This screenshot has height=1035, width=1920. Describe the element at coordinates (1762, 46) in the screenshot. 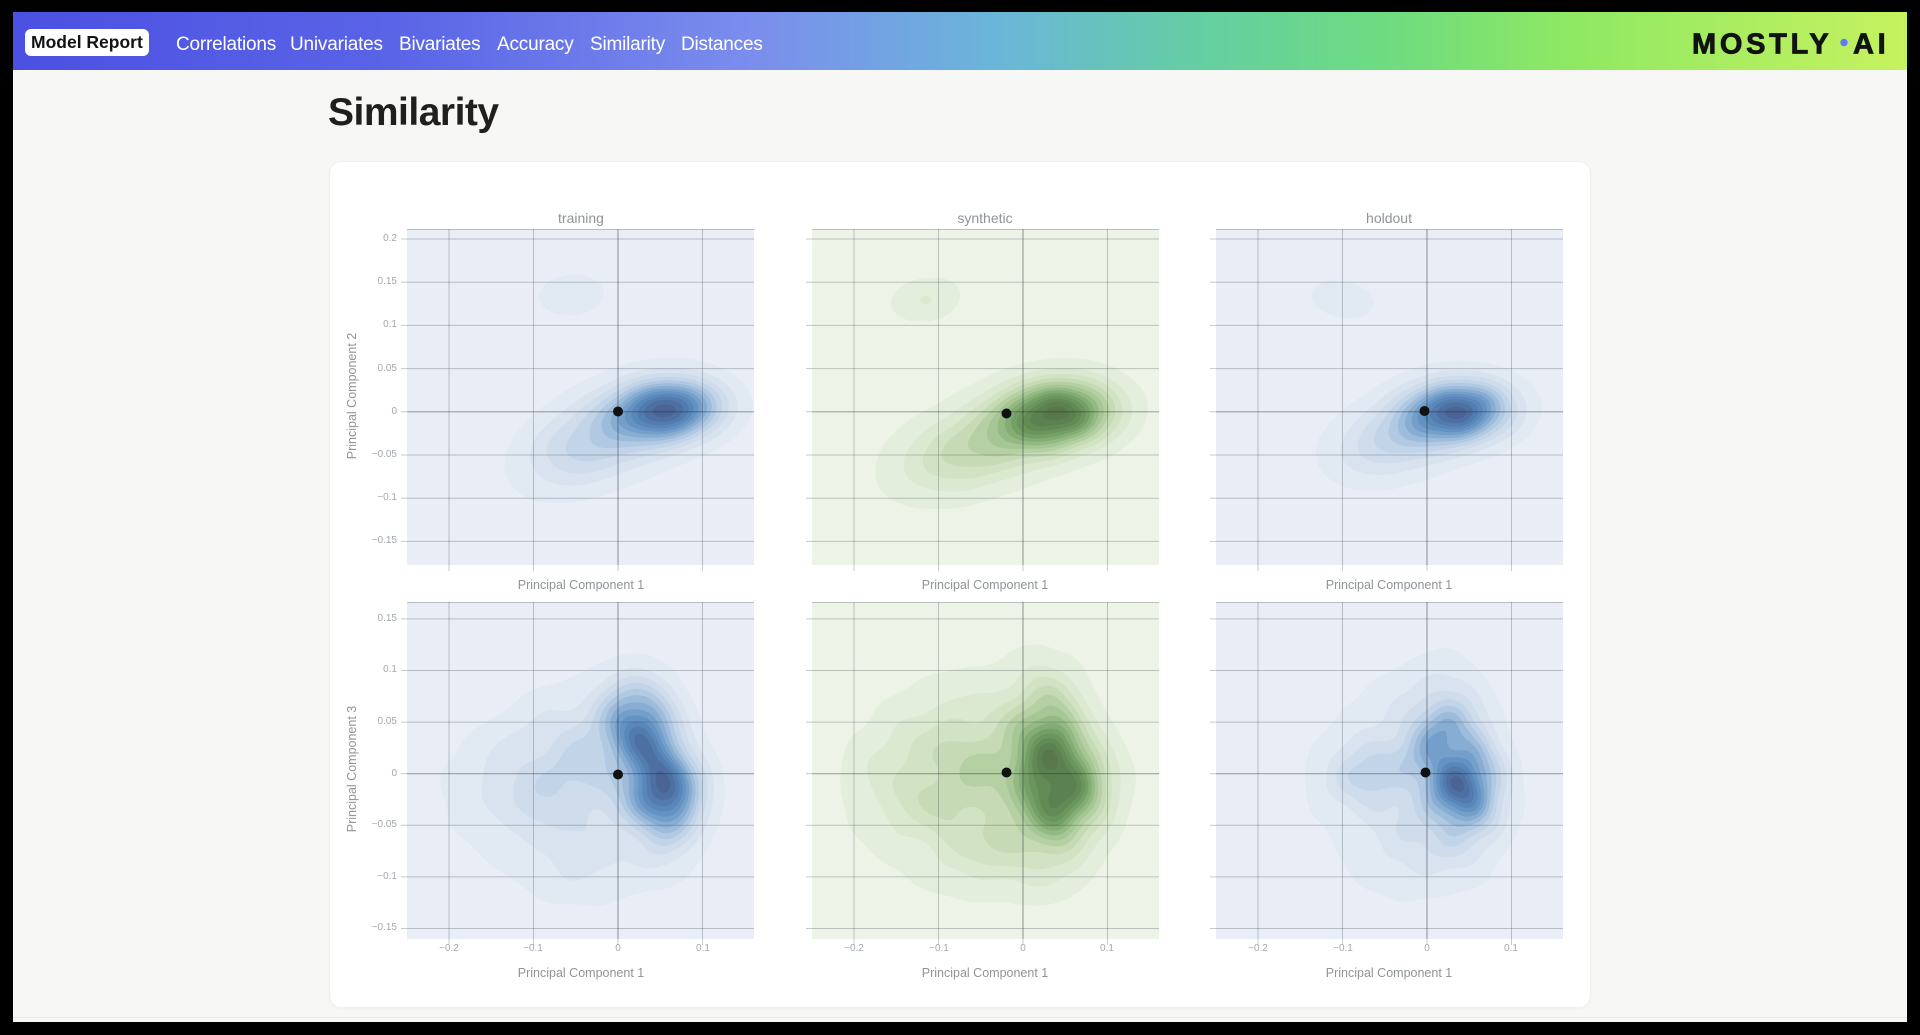

I see `svg-text: MOSTLY` at that location.